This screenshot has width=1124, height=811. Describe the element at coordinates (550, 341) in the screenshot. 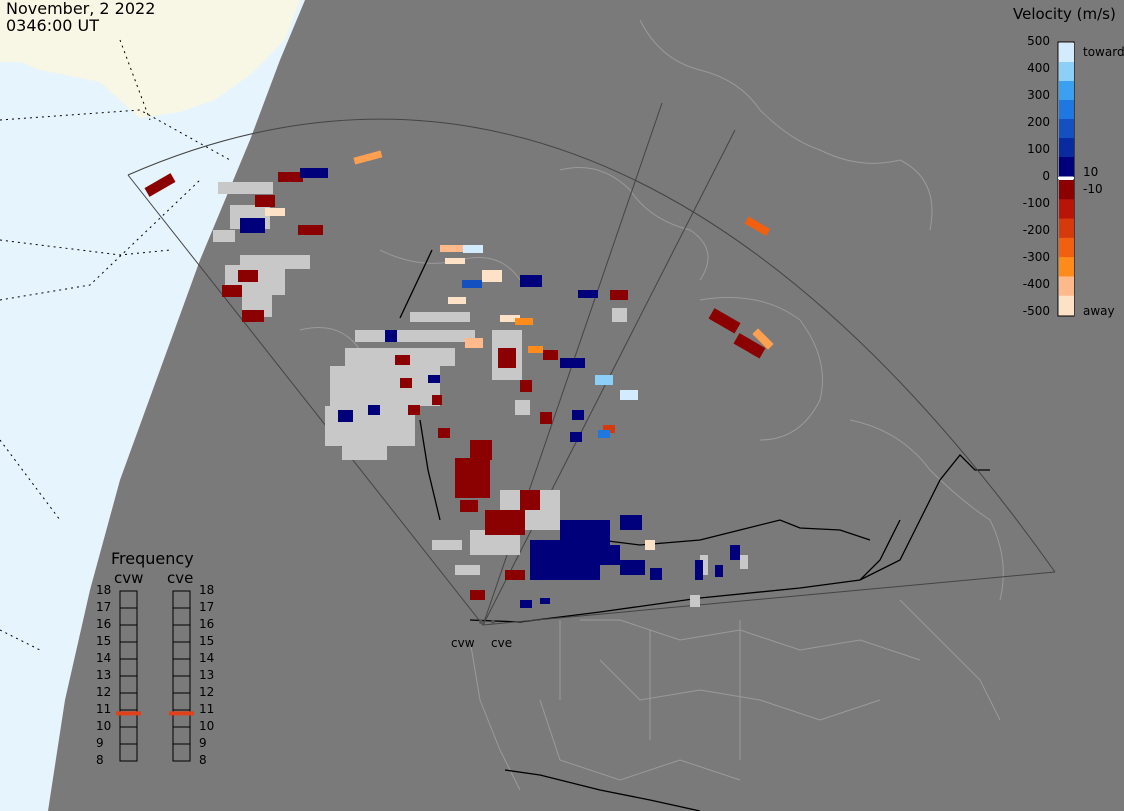

I see `toward-fast-cells` at that location.